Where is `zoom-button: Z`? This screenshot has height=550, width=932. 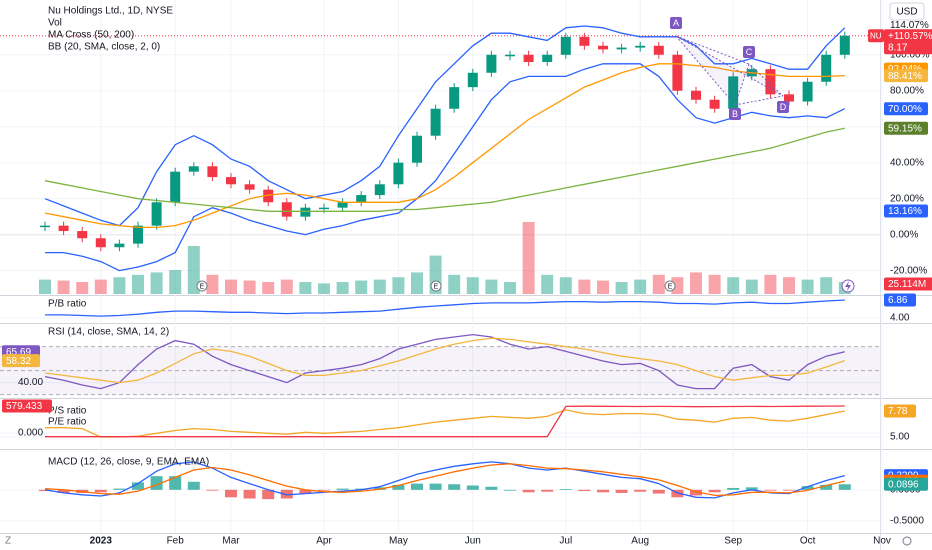 zoom-button: Z is located at coordinates (8, 541).